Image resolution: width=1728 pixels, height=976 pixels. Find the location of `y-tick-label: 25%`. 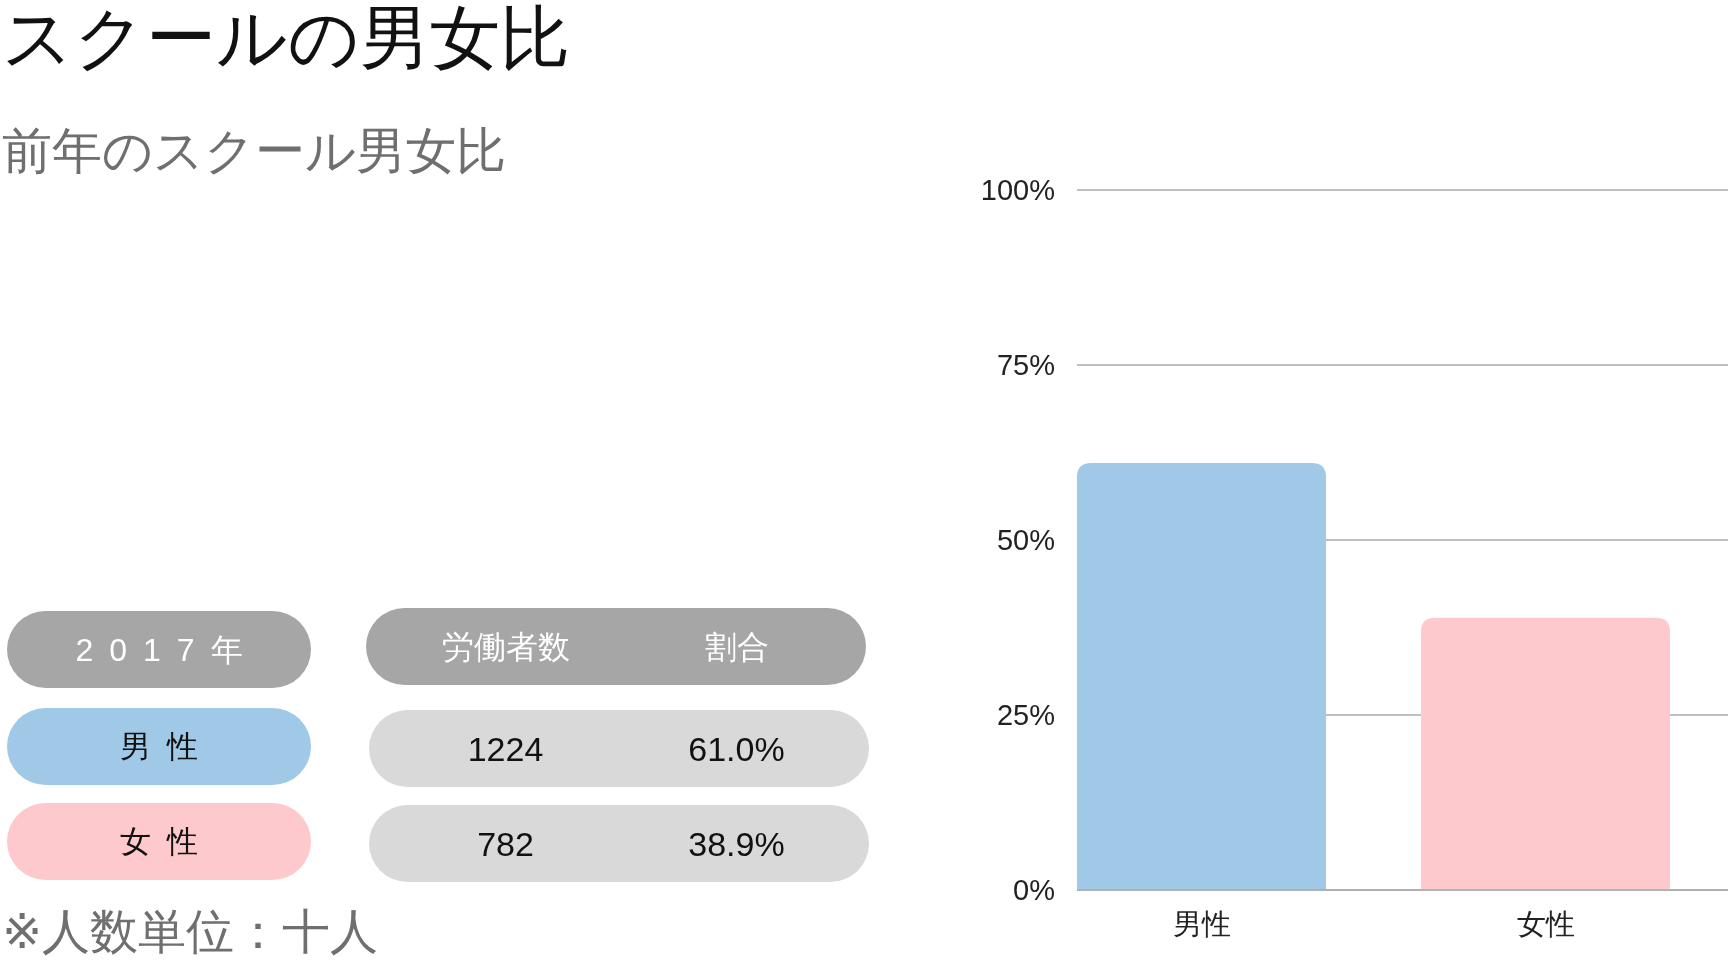

y-tick-label: 25% is located at coordinates (1025, 715).